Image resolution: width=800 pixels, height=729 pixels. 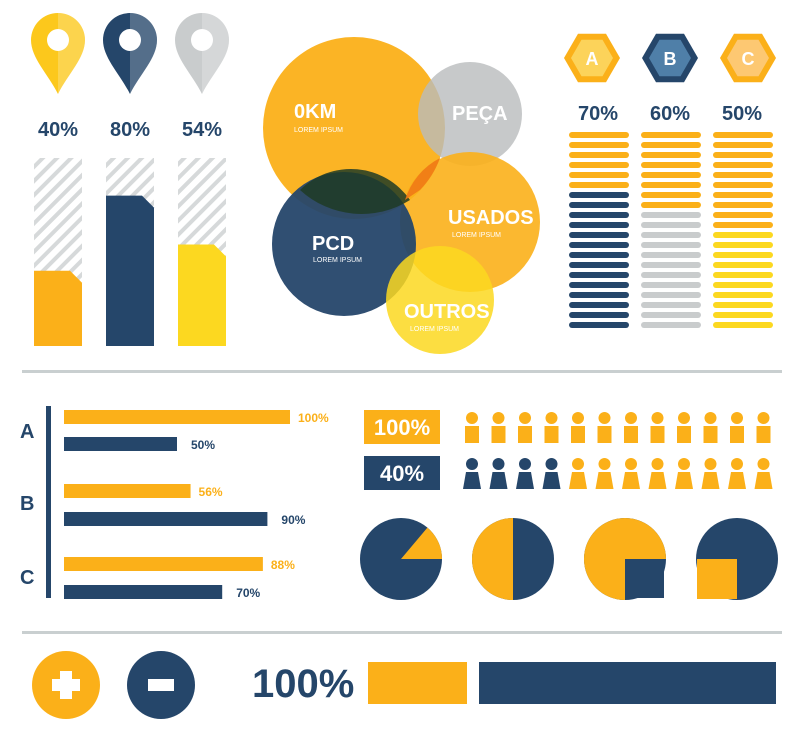 I want to click on hexagon-badge: B, so click(x=670, y=58).